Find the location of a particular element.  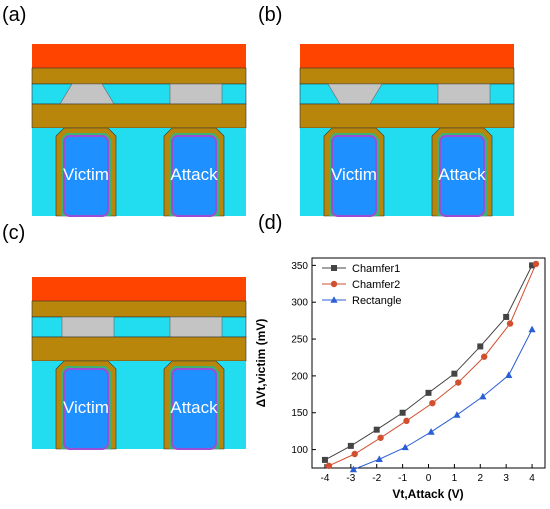

y-tick-label: 200 is located at coordinates (299, 376).